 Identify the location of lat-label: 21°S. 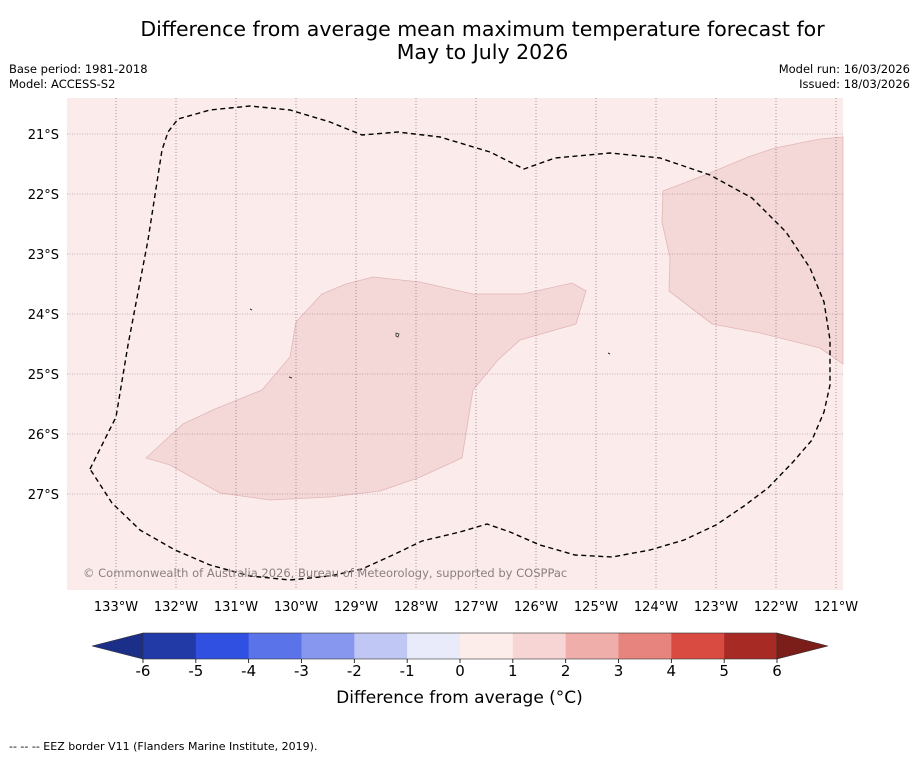
(43, 135).